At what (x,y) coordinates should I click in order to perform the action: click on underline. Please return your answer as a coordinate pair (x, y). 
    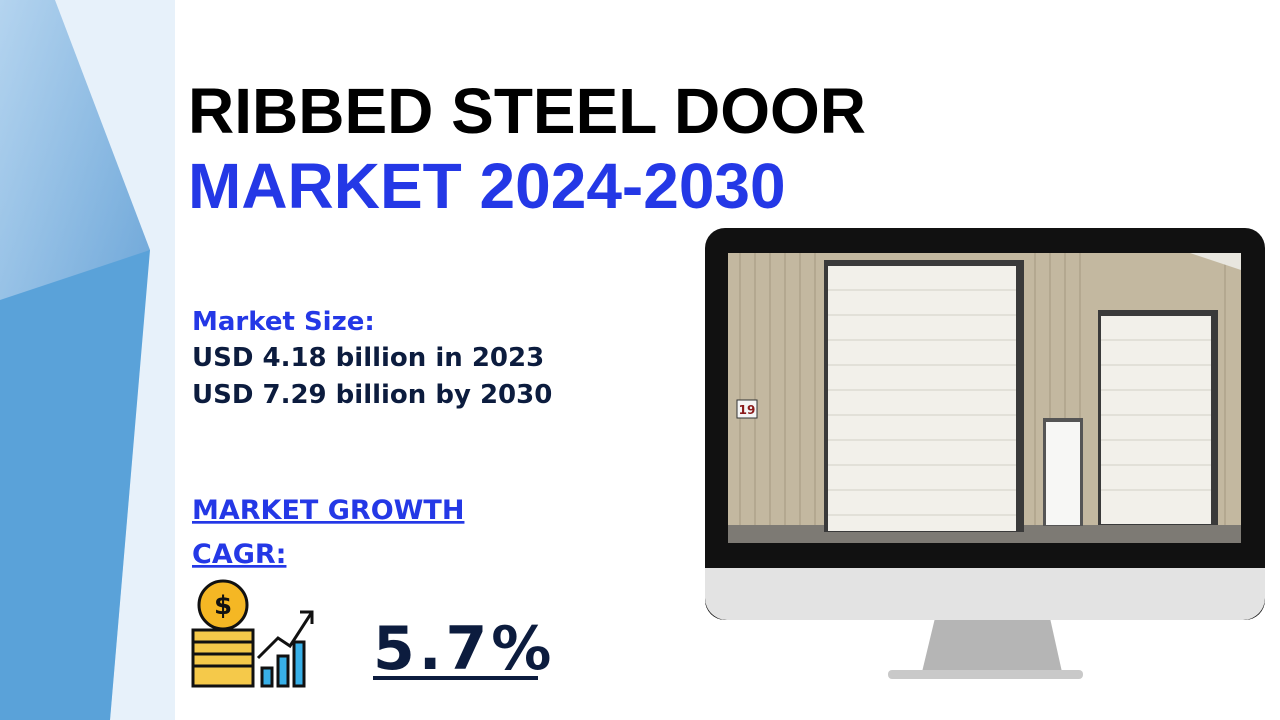
    Looking at the image, I should click on (455, 678).